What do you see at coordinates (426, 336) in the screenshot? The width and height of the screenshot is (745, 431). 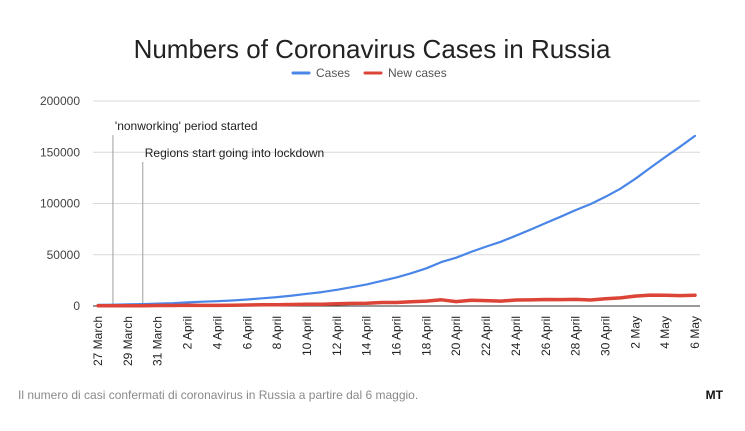 I see `x-tick-label: 18 April` at bounding box center [426, 336].